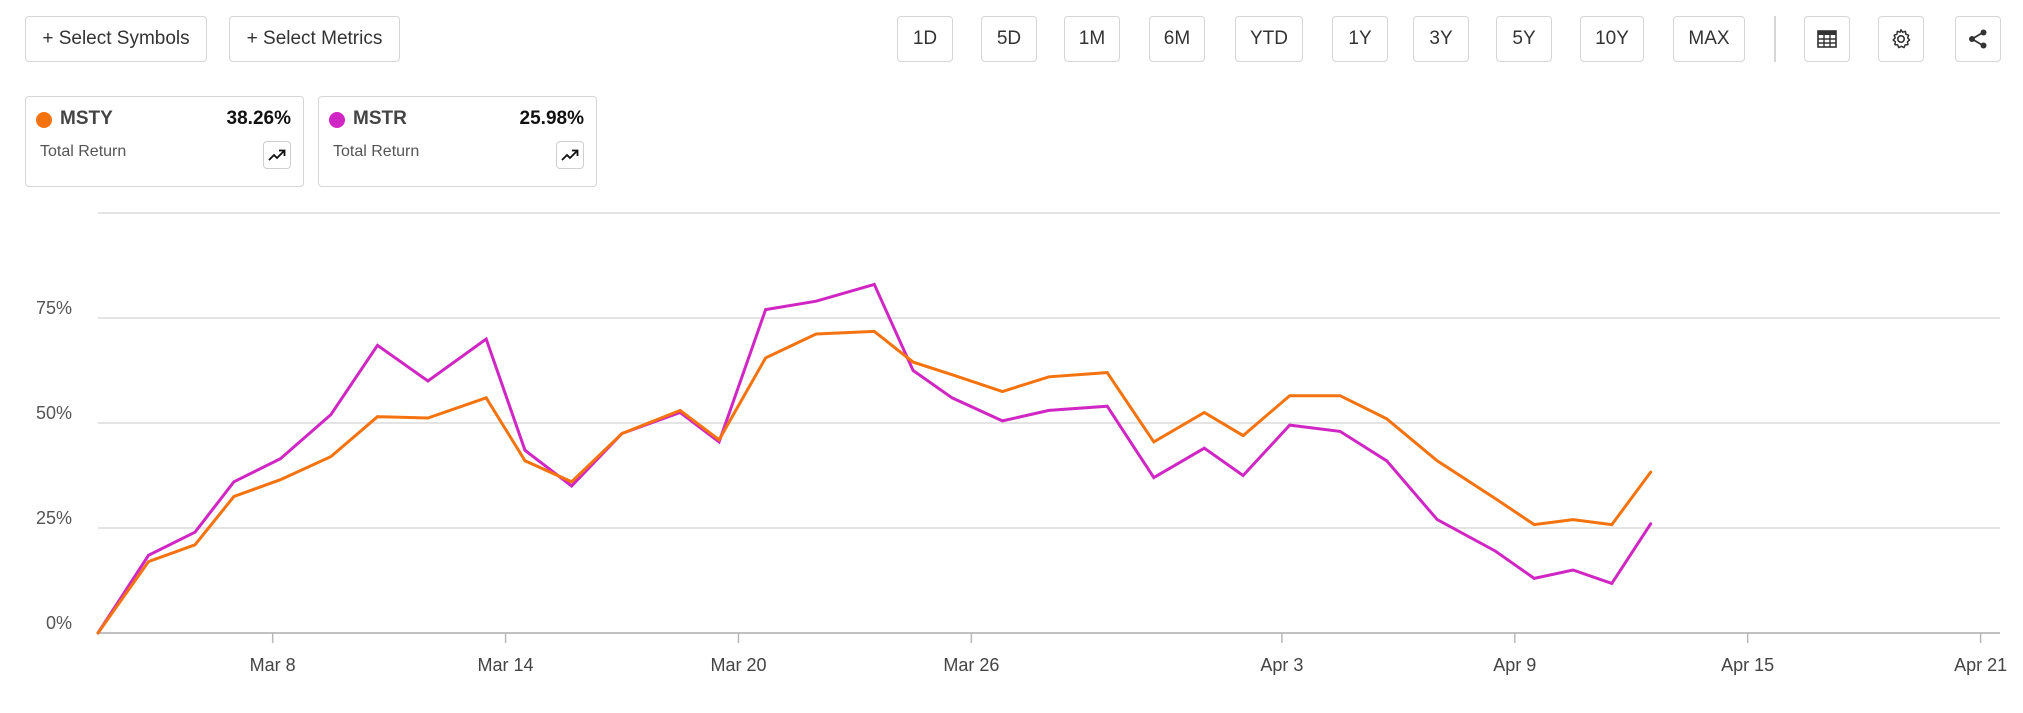 The image size is (2023, 713). What do you see at coordinates (1980, 665) in the screenshot?
I see `x-tick-label: Apr 21` at bounding box center [1980, 665].